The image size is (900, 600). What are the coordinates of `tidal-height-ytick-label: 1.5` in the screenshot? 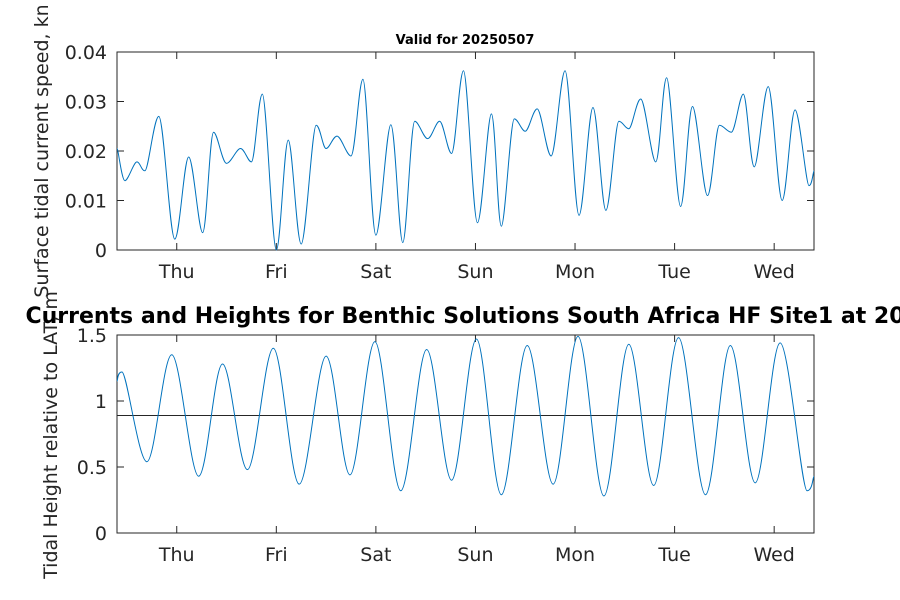 It's located at (92, 336).